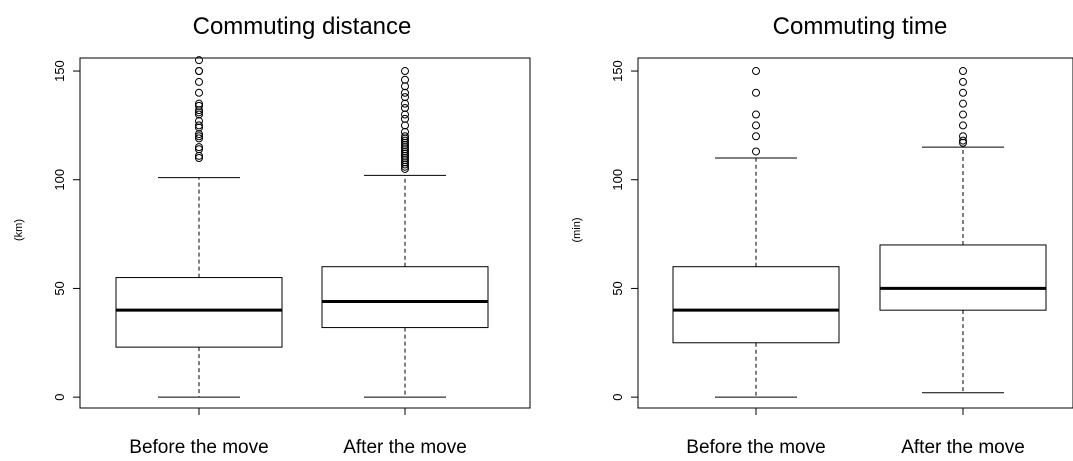 This screenshot has height=461, width=1073. What do you see at coordinates (19, 230) in the screenshot?
I see `y-axis-label: (km)` at bounding box center [19, 230].